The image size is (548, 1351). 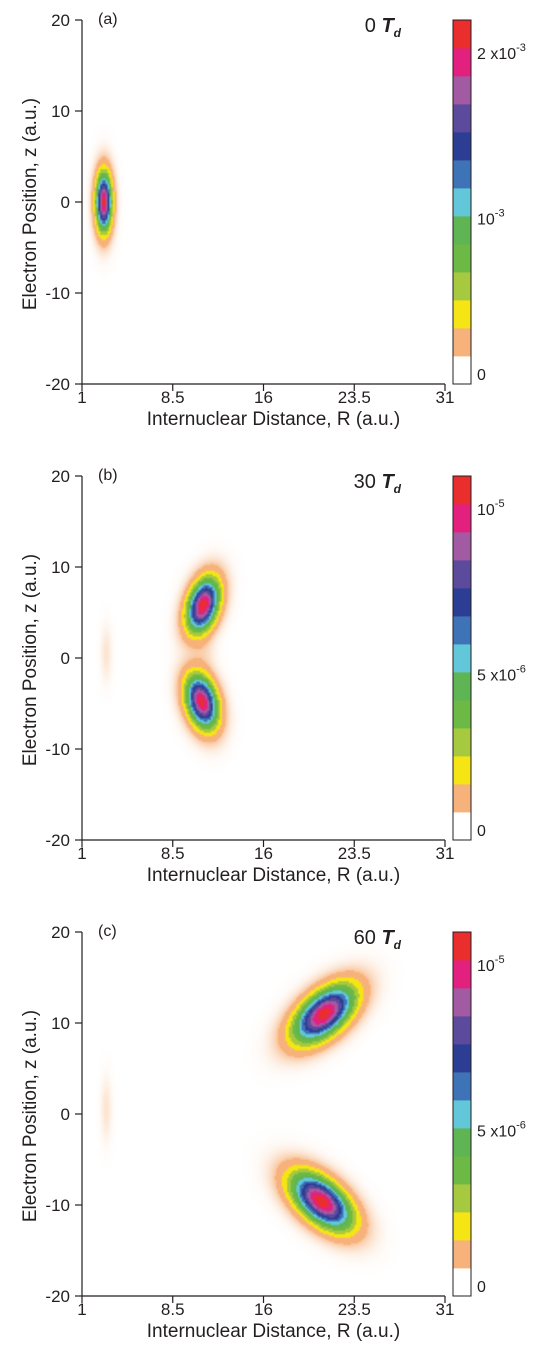 I want to click on time-label: 30 Td, so click(x=378, y=483).